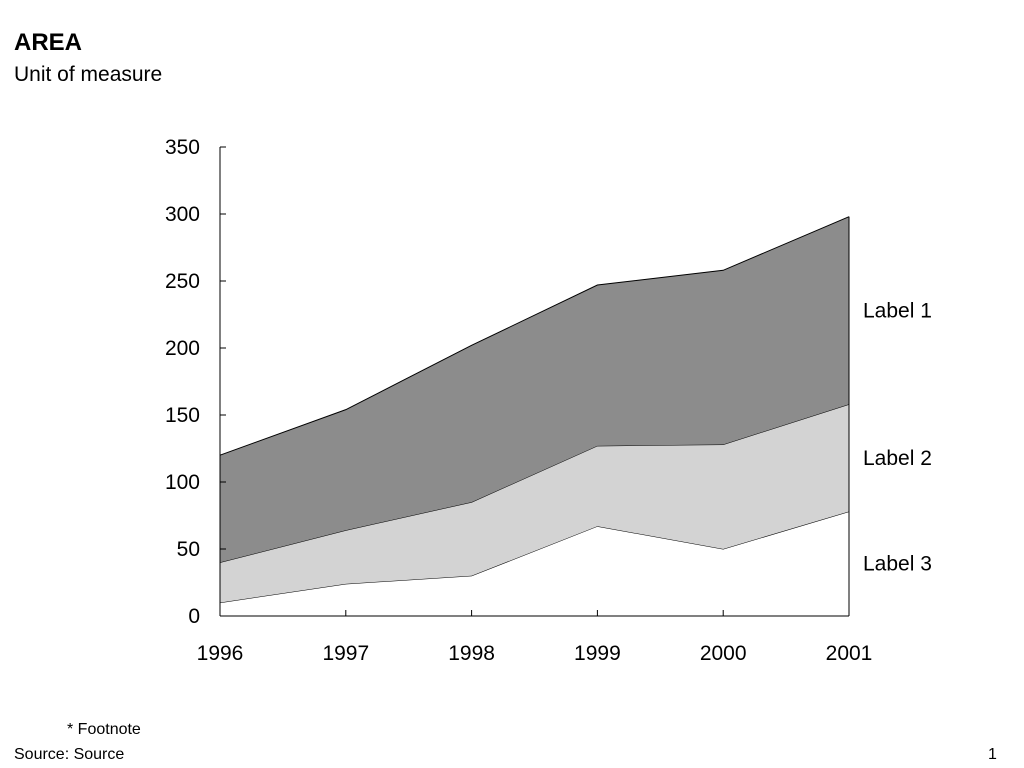 The height and width of the screenshot is (768, 1024). What do you see at coordinates (182, 482) in the screenshot?
I see `y-tick-label: 100` at bounding box center [182, 482].